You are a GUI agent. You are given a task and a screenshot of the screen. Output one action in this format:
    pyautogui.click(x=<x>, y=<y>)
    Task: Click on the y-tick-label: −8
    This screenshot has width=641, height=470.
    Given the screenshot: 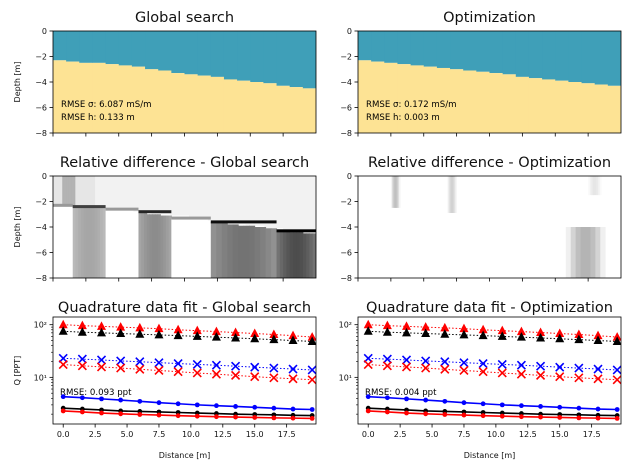 What is the action you would take?
    pyautogui.click(x=346, y=133)
    